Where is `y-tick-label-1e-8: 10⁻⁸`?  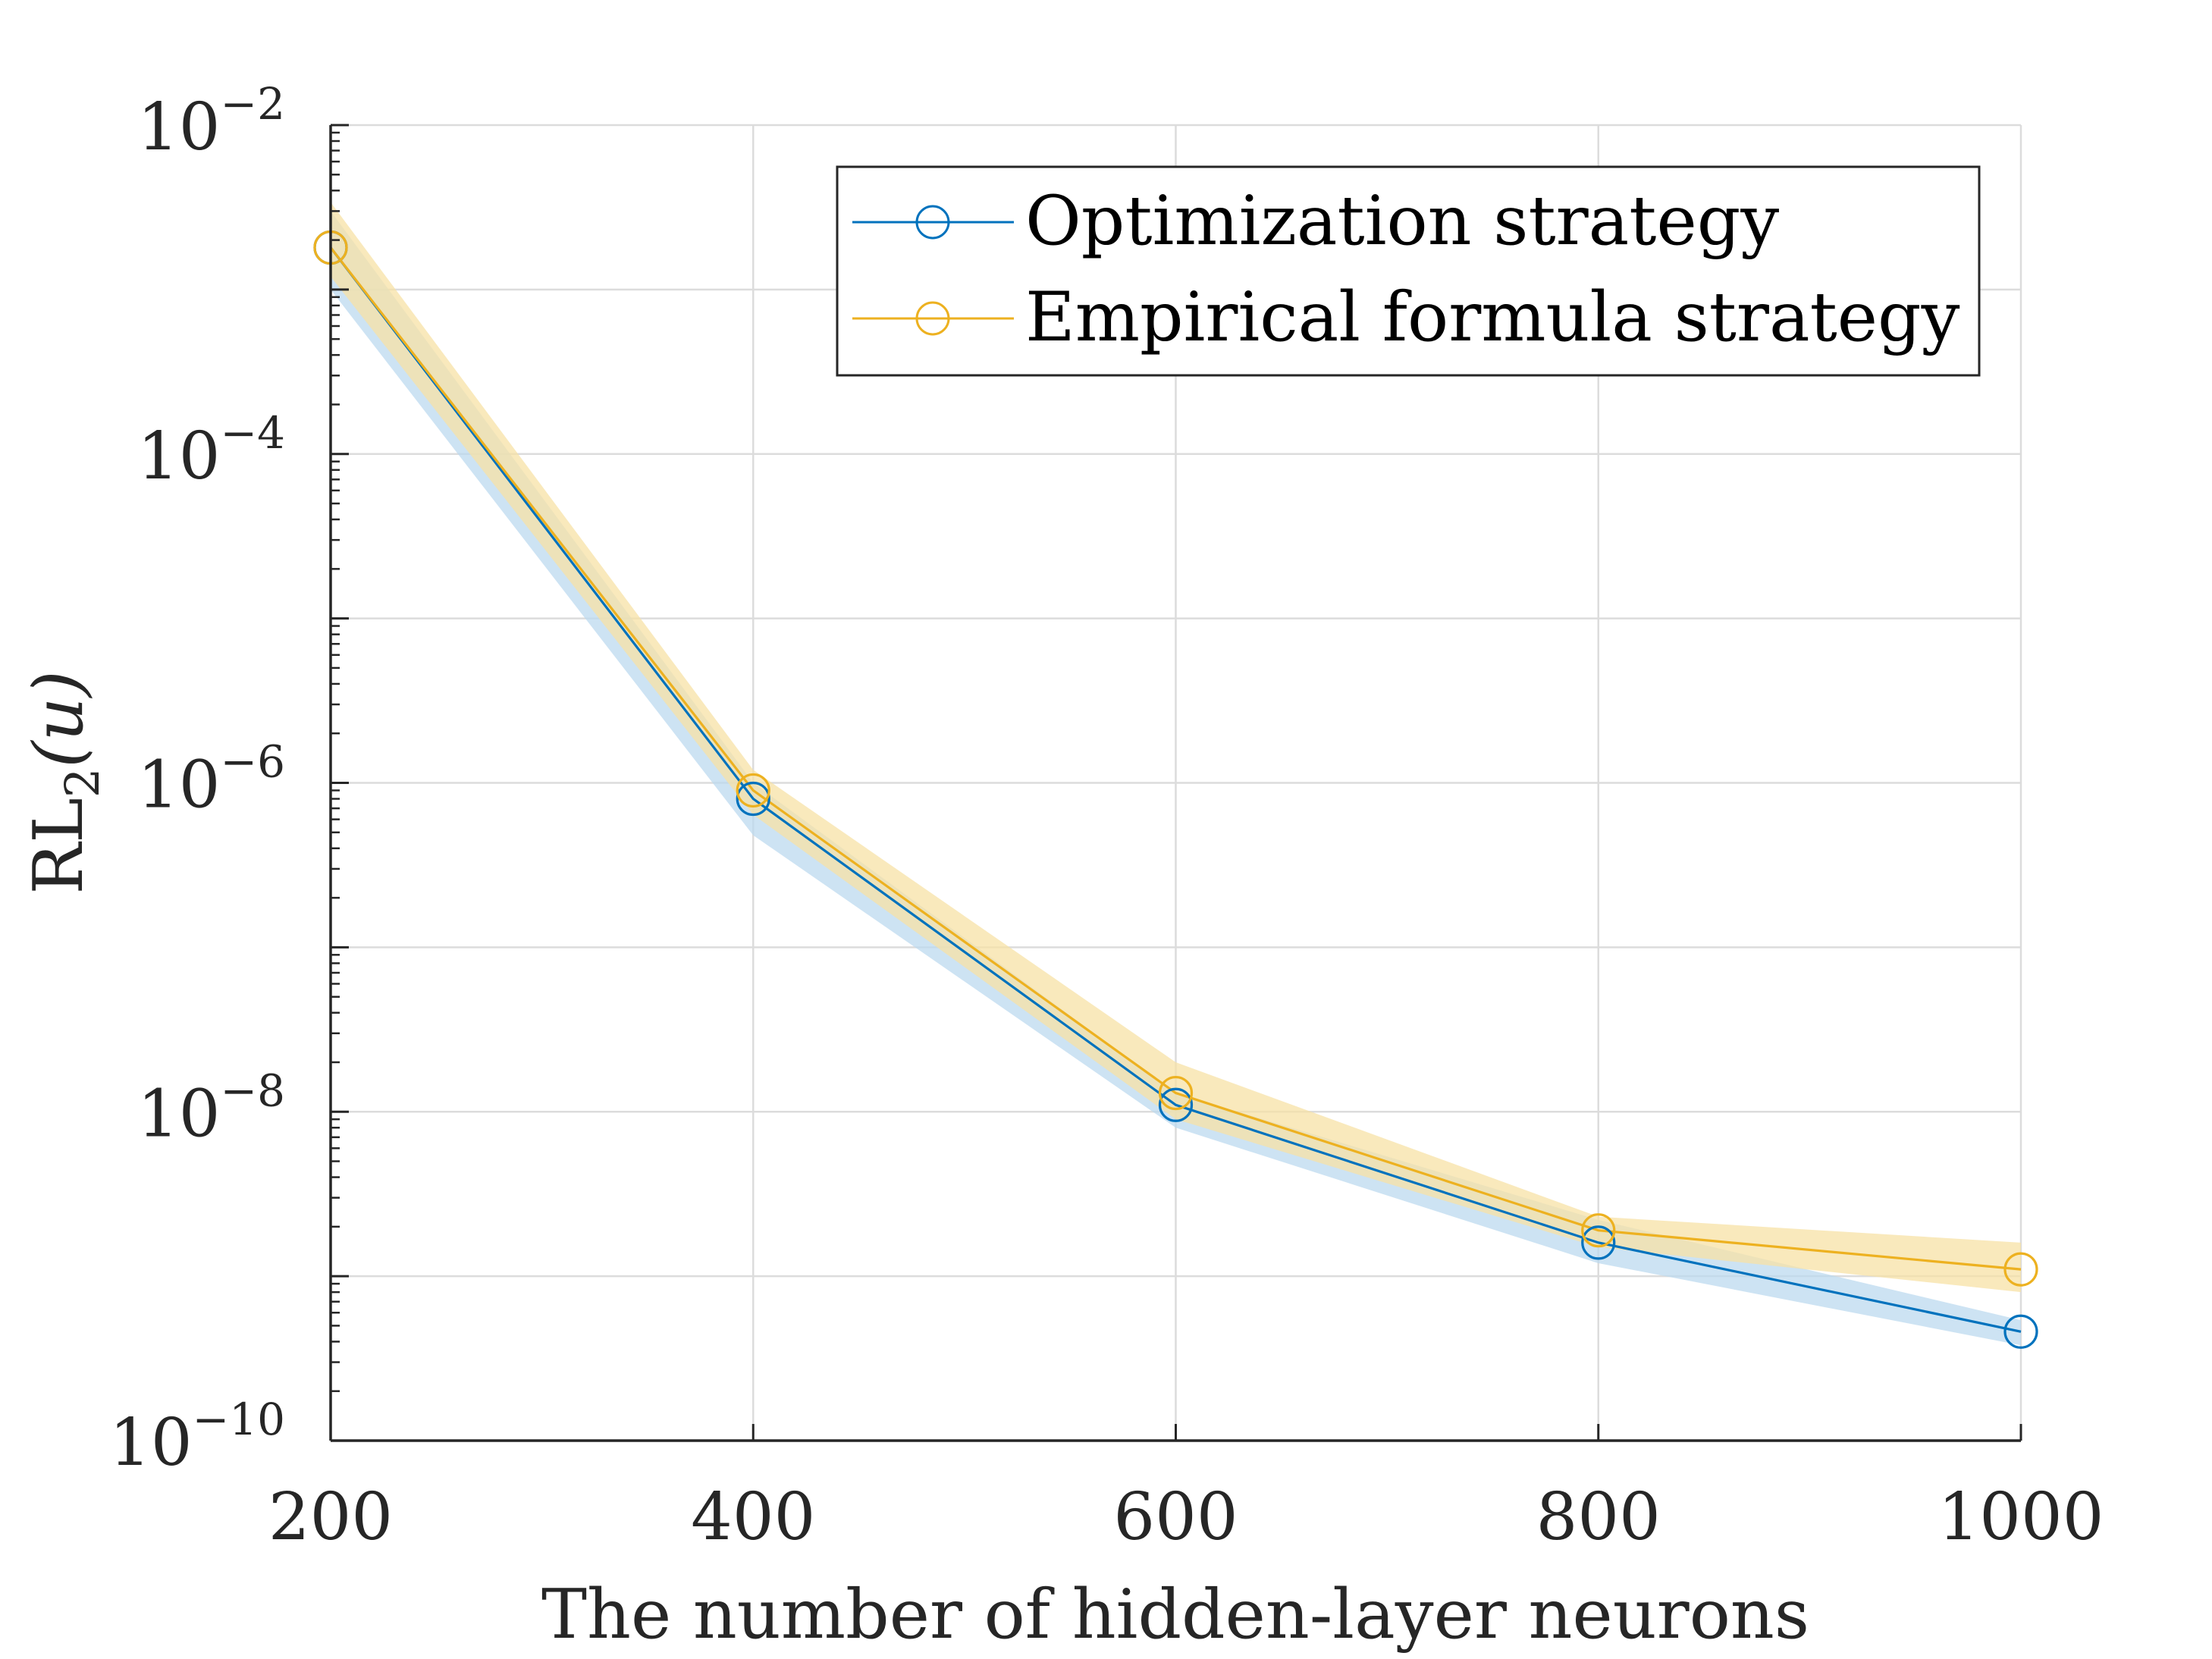 y-tick-label-1e-8: 10⁻⁸ is located at coordinates (211, 1108).